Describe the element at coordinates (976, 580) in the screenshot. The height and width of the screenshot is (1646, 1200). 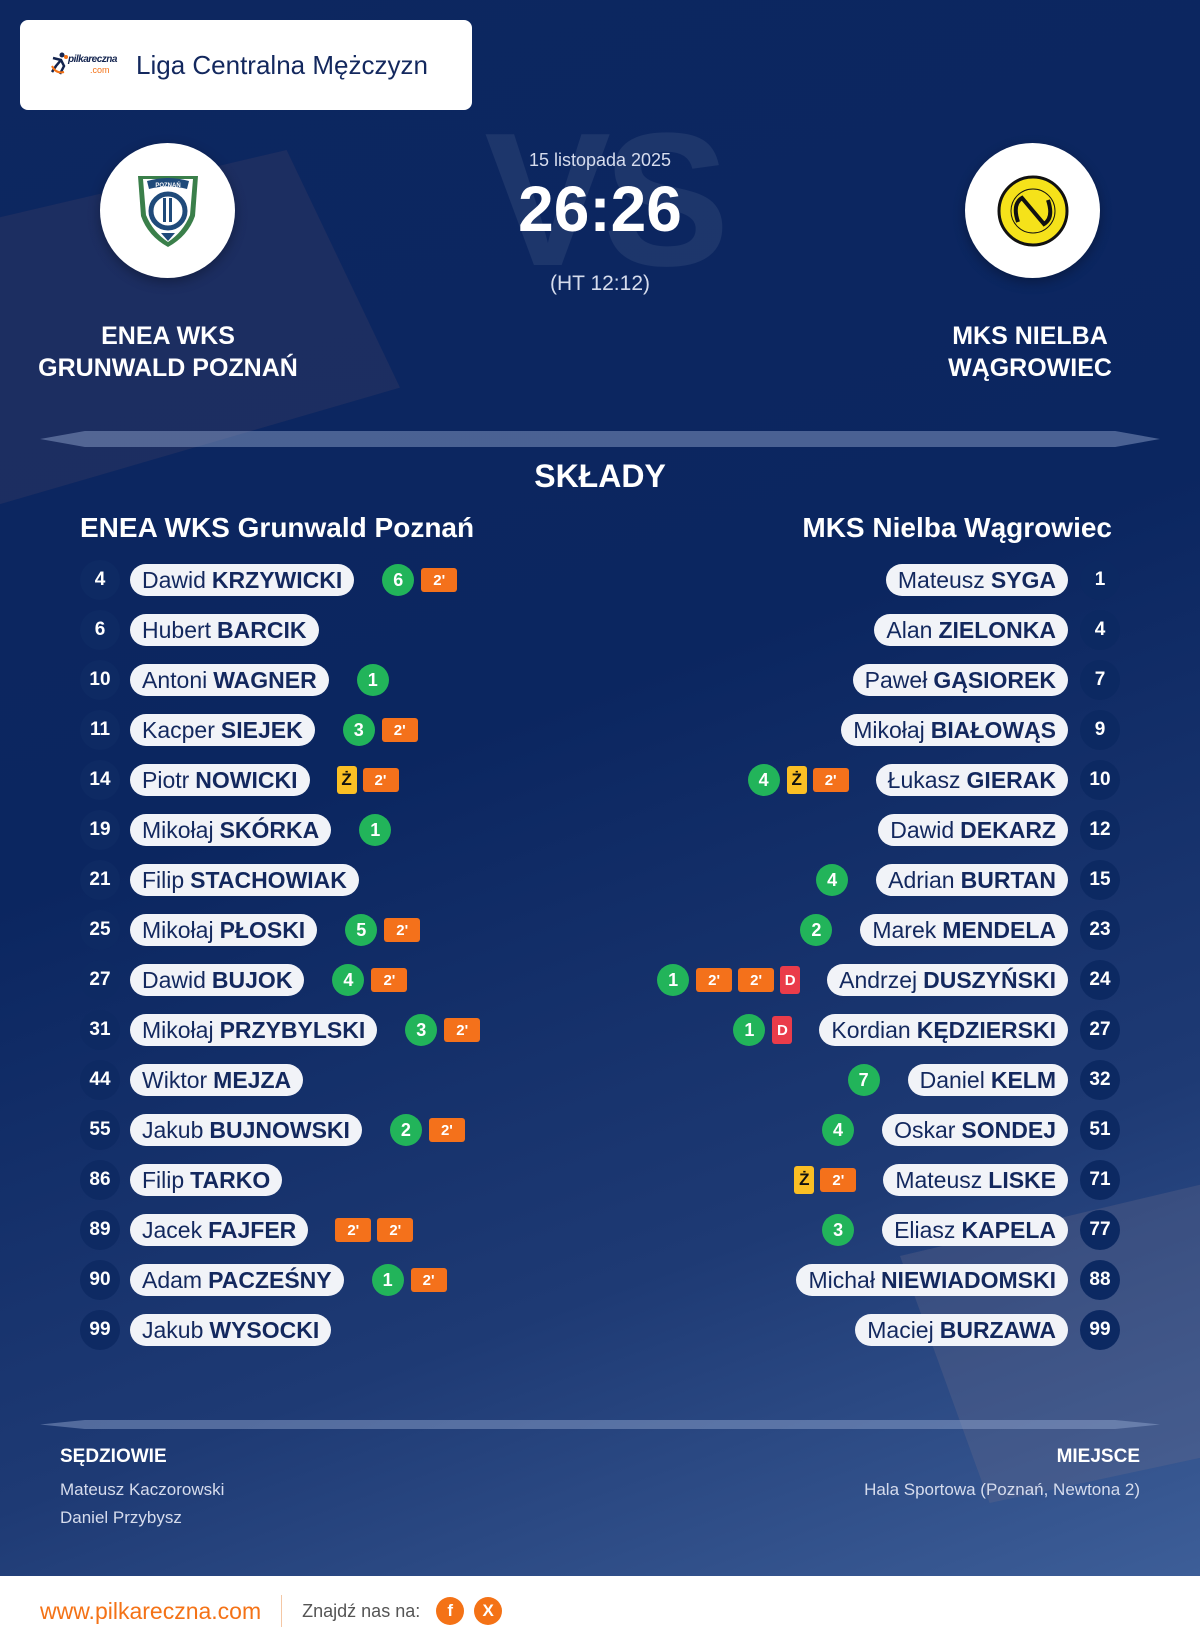
I see `player-name: Mateusz SYGA` at that location.